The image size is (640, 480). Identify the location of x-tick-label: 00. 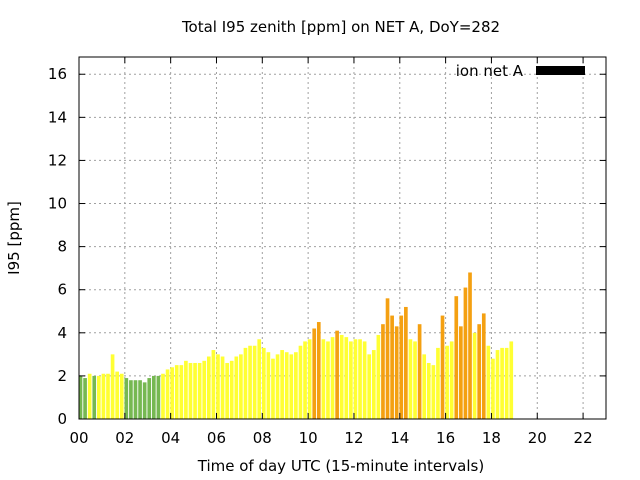
(78, 438).